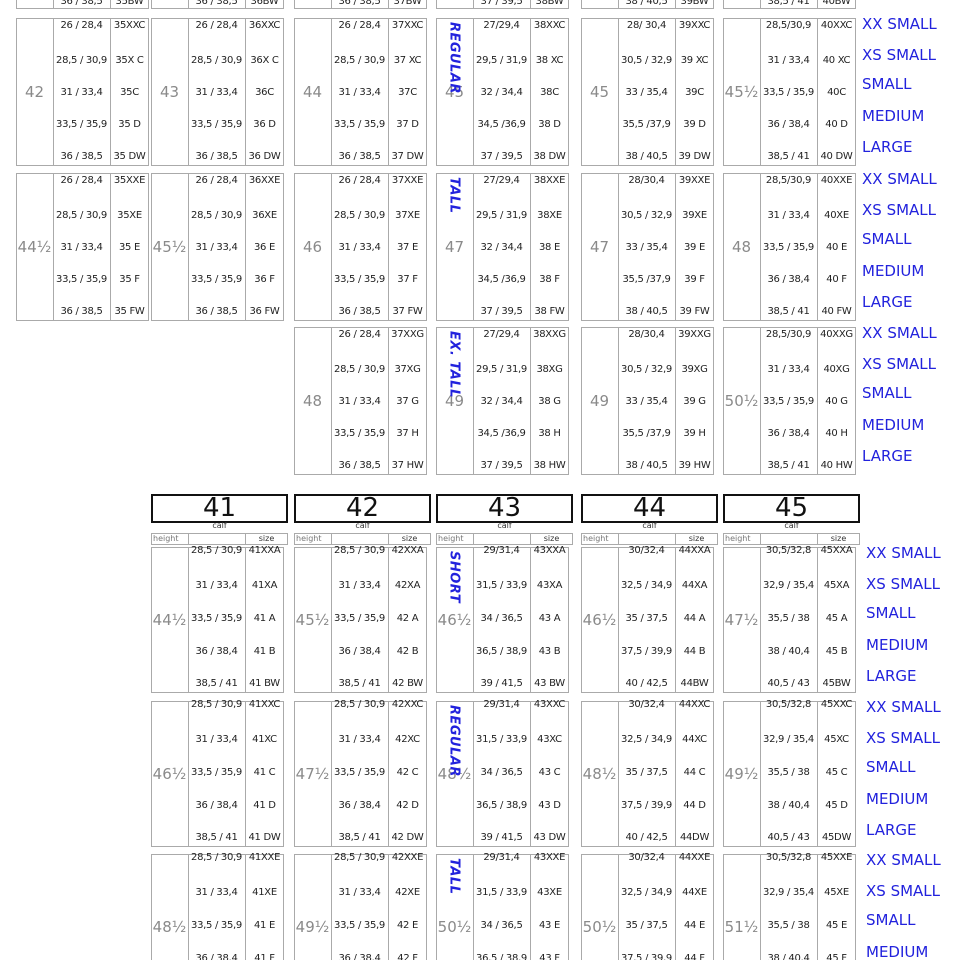 Image resolution: width=960 pixels, height=960 pixels. Describe the element at coordinates (264, 683) in the screenshot. I see `size-code: 41 BW` at that location.